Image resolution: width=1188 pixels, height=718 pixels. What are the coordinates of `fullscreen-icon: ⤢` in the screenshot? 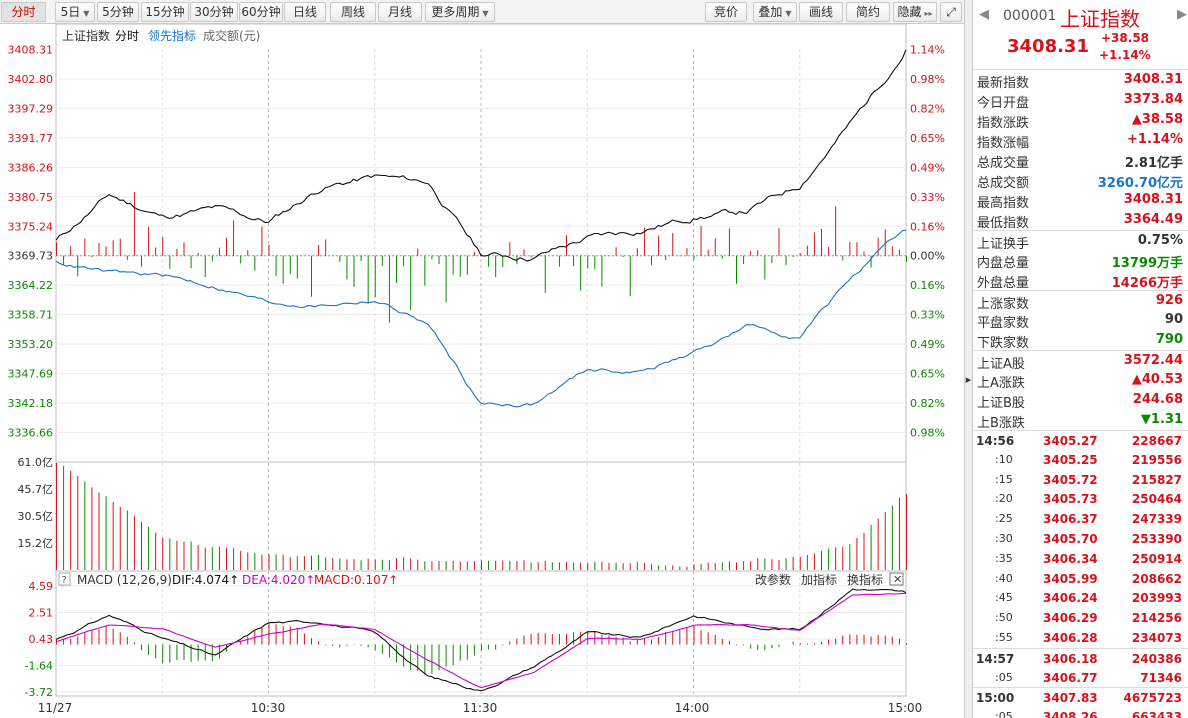 It's located at (951, 12).